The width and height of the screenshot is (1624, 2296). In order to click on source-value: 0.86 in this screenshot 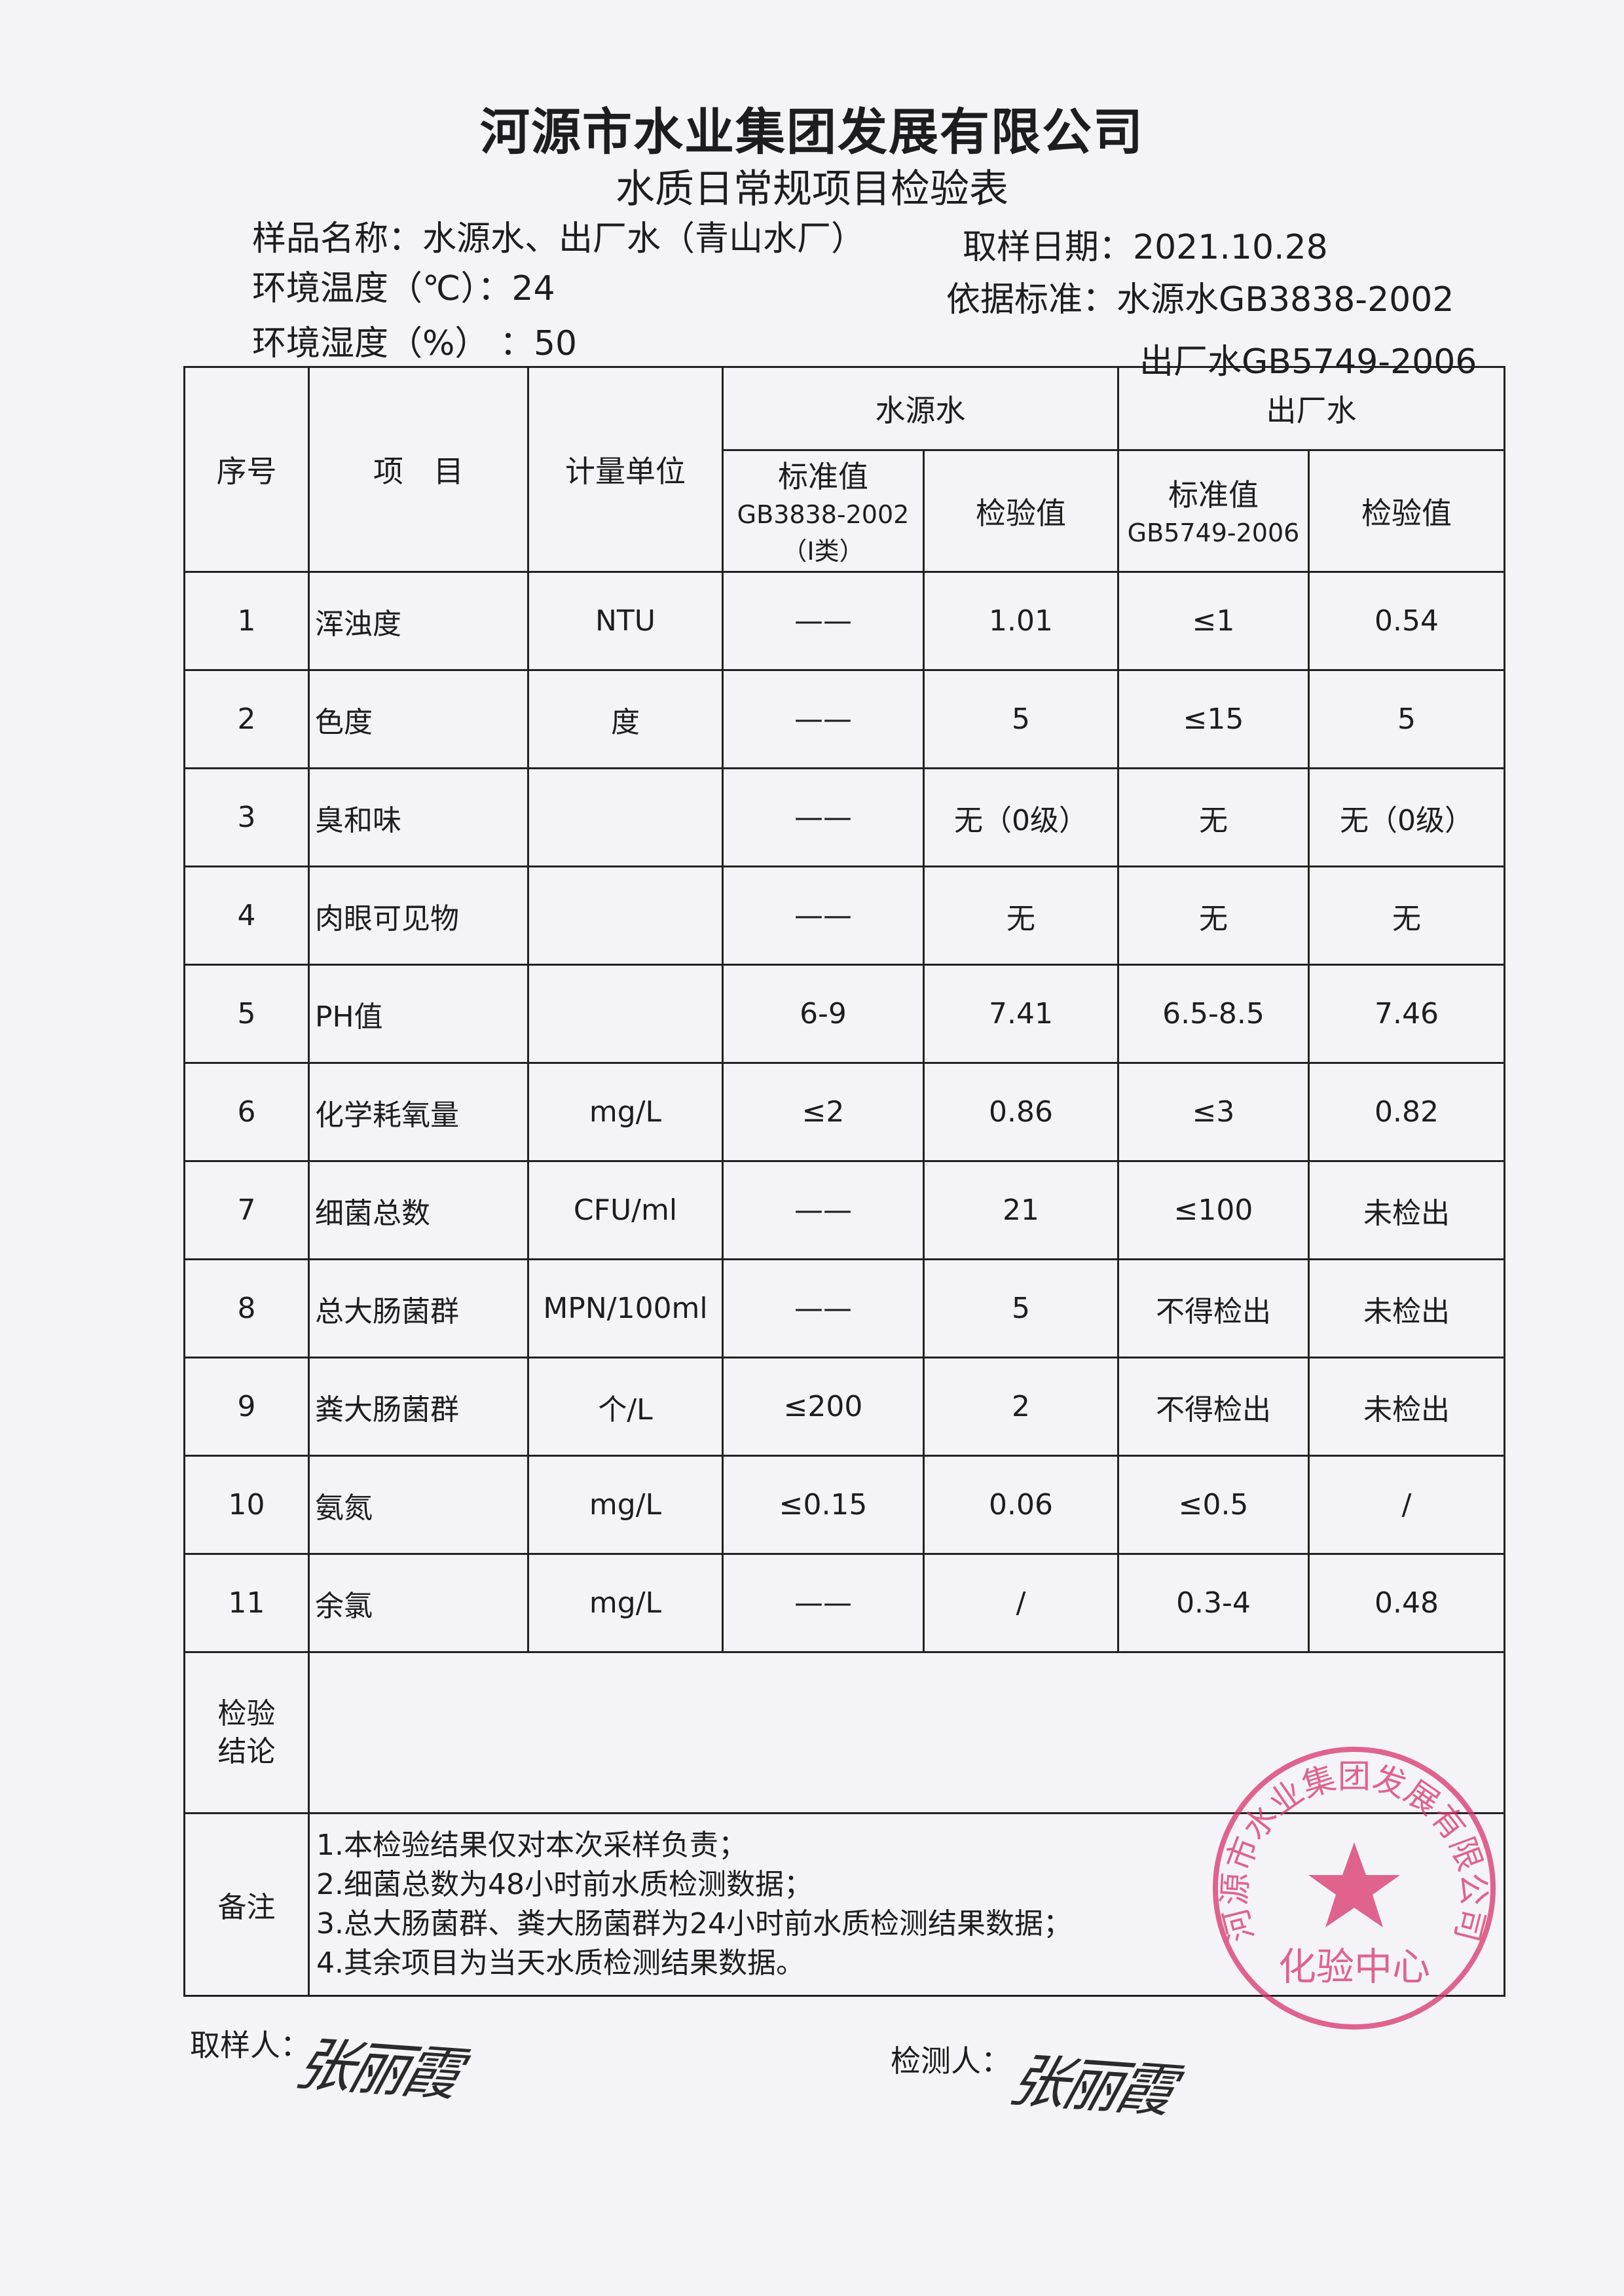, I will do `click(1021, 1112)`.